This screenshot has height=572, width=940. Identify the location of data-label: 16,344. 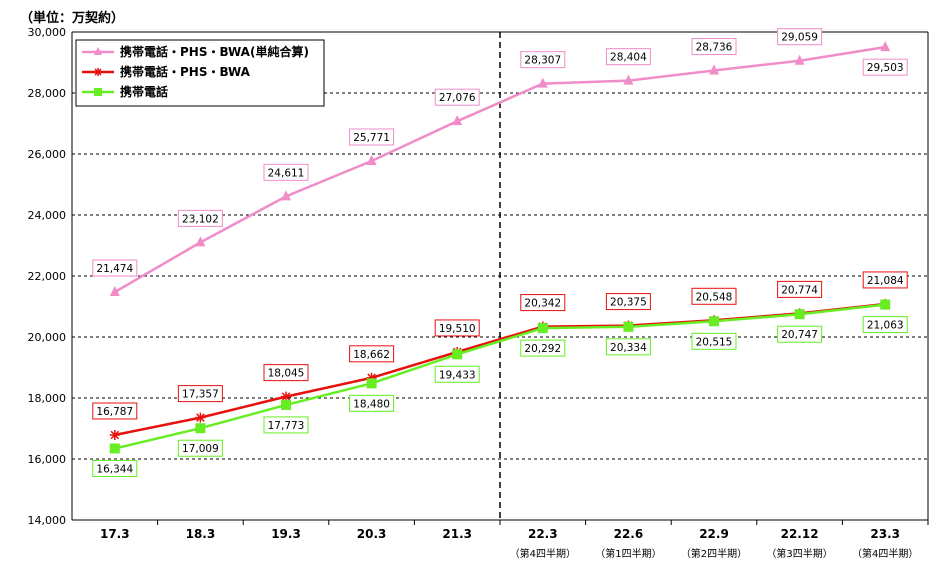
(114, 470).